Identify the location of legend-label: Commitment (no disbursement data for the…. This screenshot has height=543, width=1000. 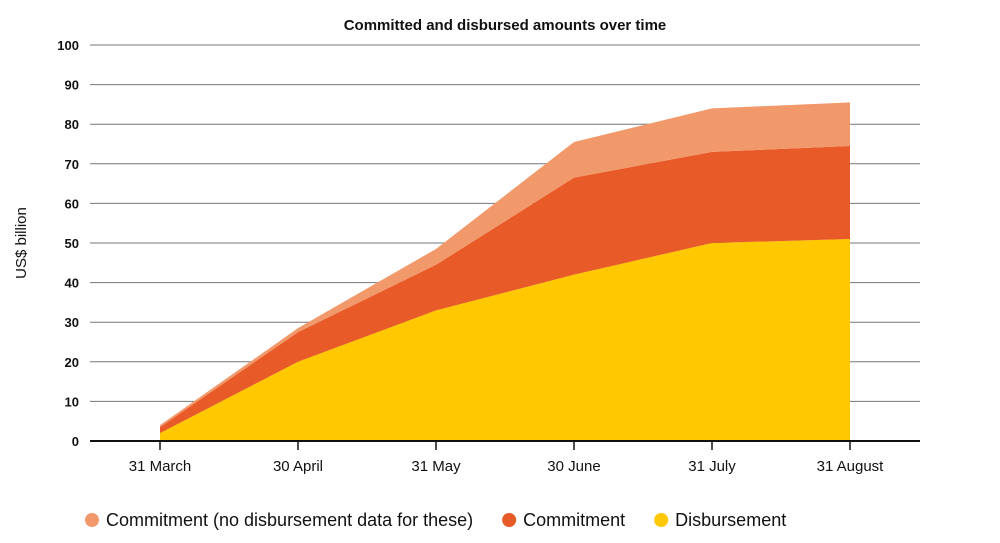
(289, 520).